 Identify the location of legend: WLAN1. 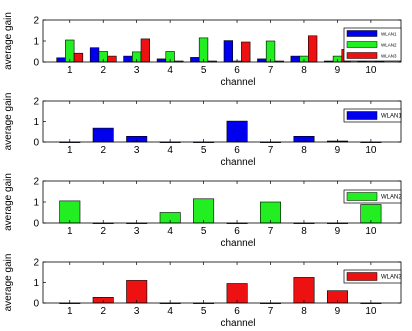
(372, 115).